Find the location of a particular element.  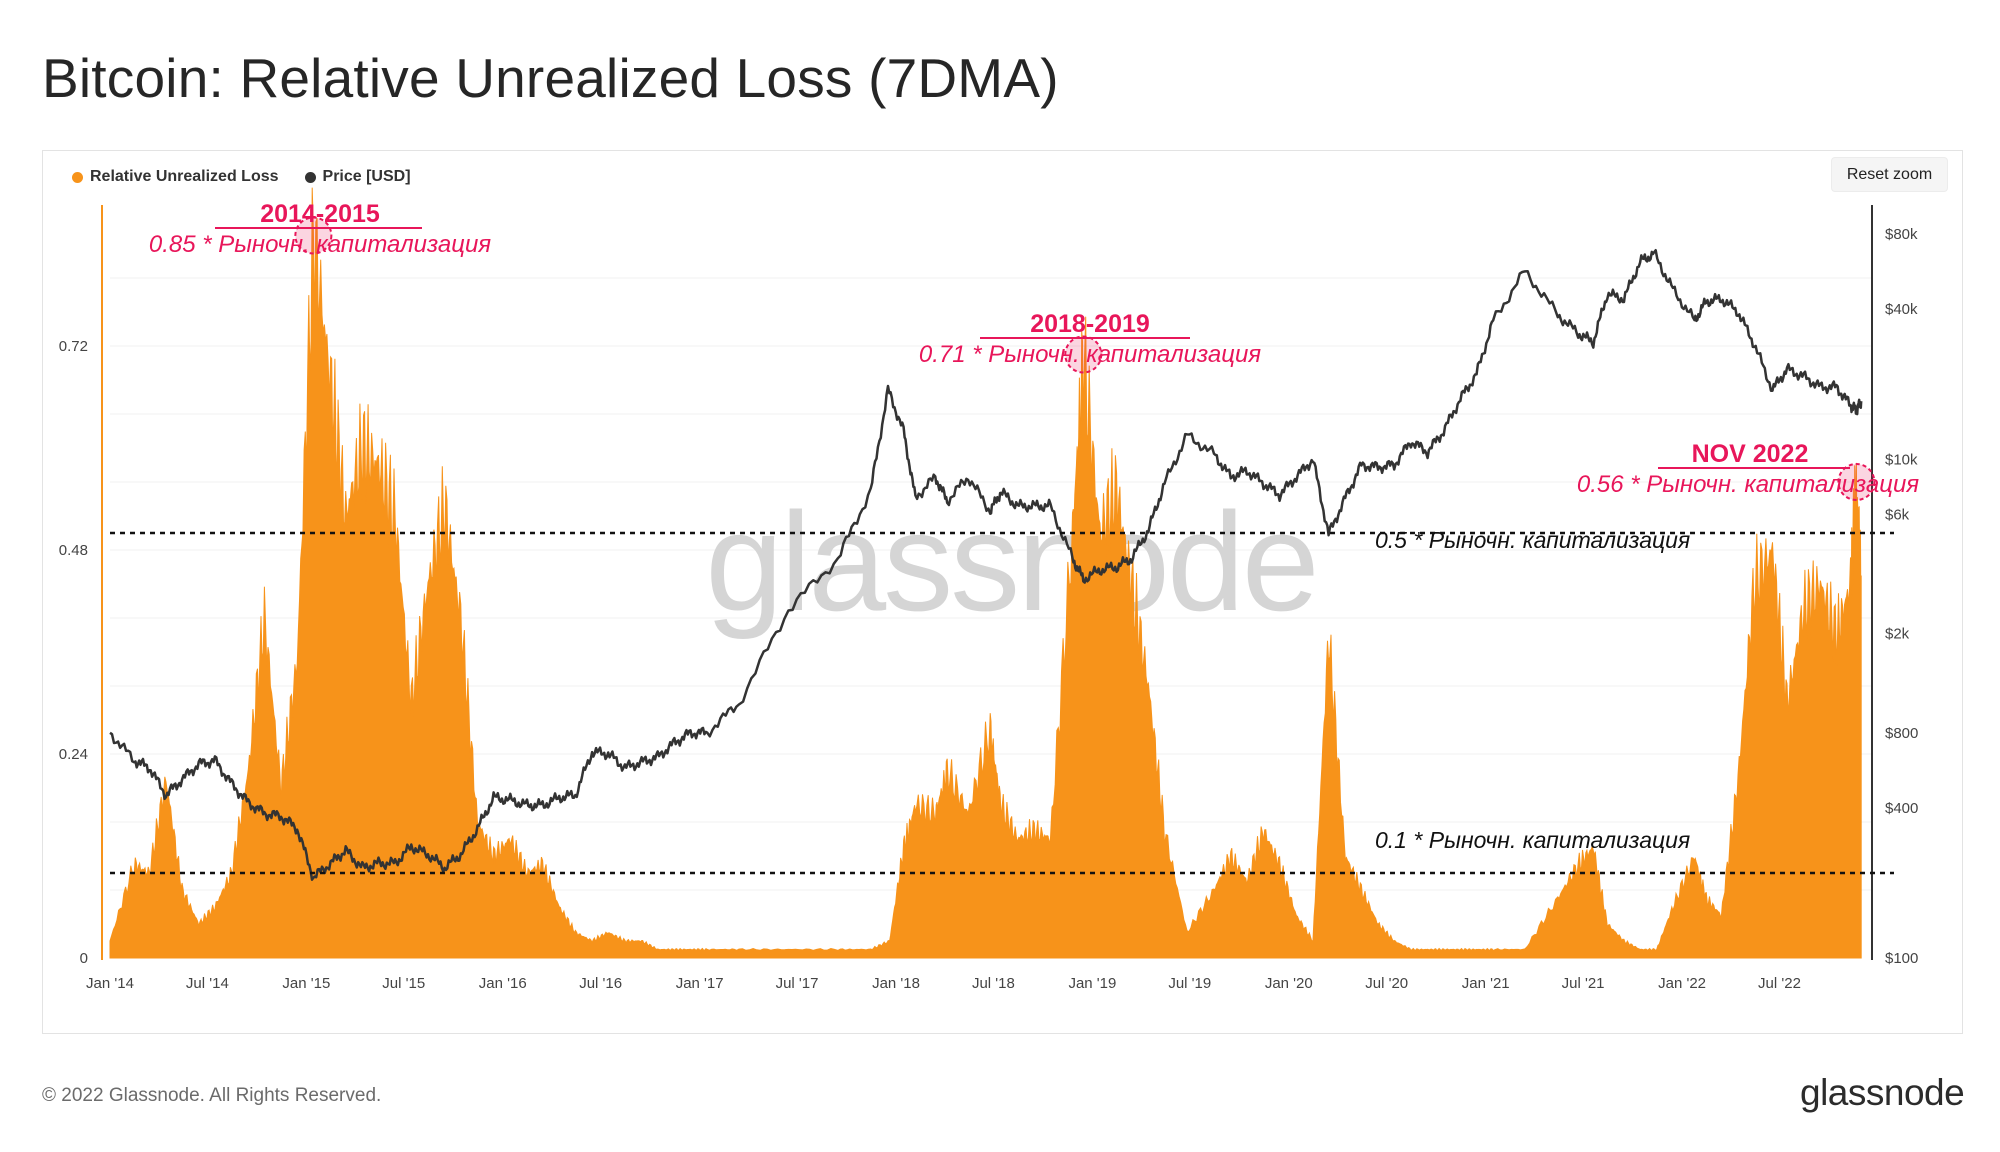

legend-item-price: Price [USD] is located at coordinates (357, 177).